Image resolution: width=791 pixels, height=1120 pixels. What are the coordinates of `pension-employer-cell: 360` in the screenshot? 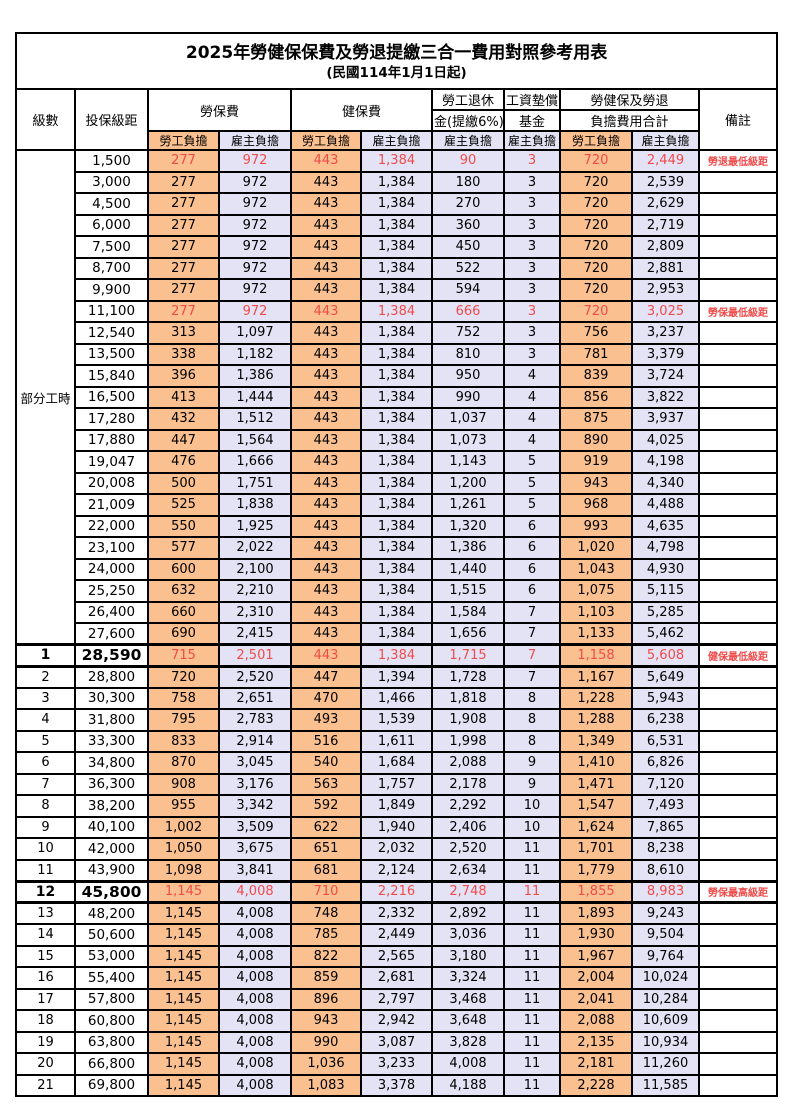 It's located at (468, 225).